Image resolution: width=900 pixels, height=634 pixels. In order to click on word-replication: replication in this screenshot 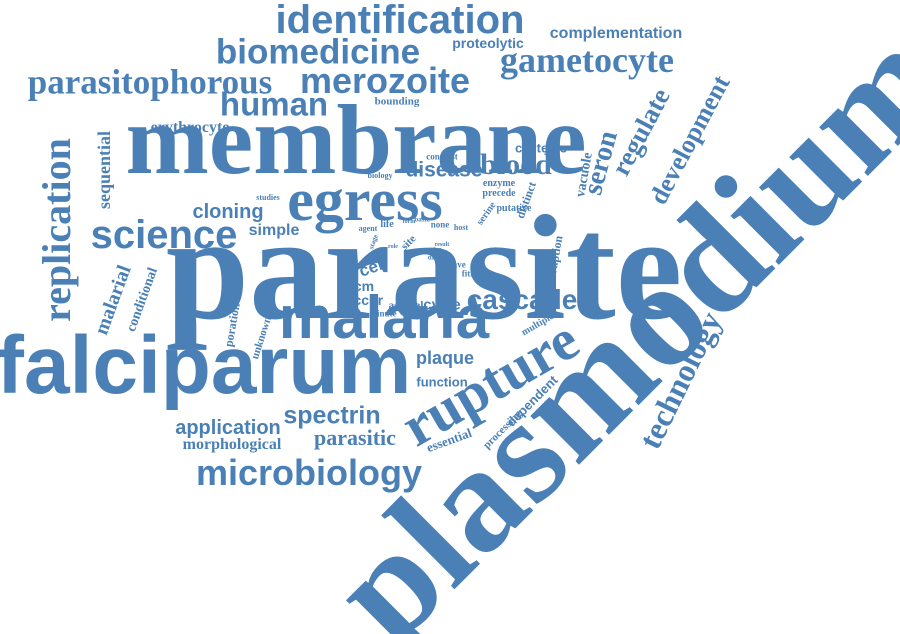, I will do `click(56, 230)`.